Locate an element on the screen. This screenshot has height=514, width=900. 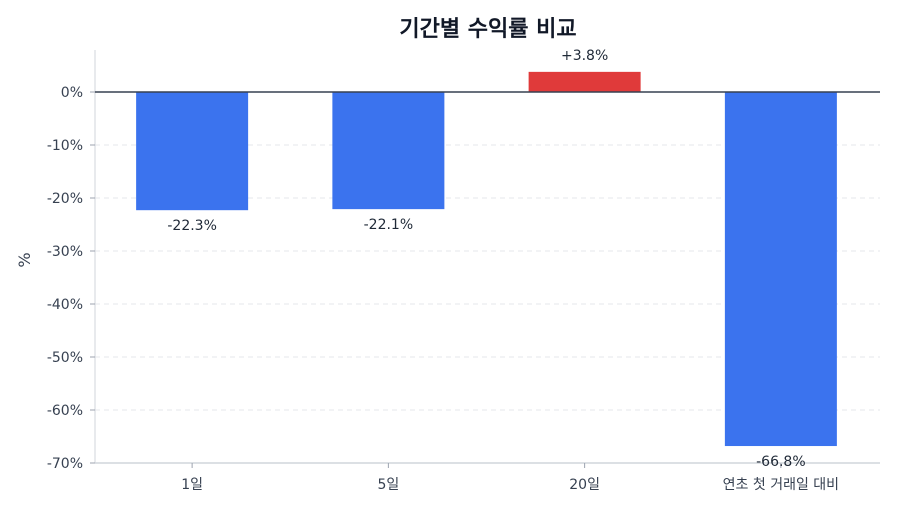
y-tick-label: -60% is located at coordinates (65, 411).